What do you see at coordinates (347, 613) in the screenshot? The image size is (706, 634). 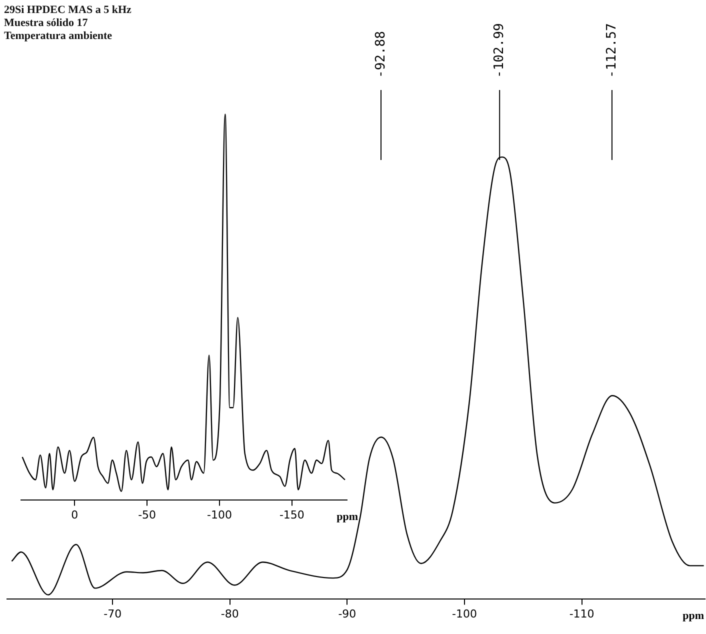 I see `x-tick-label: -90` at bounding box center [347, 613].